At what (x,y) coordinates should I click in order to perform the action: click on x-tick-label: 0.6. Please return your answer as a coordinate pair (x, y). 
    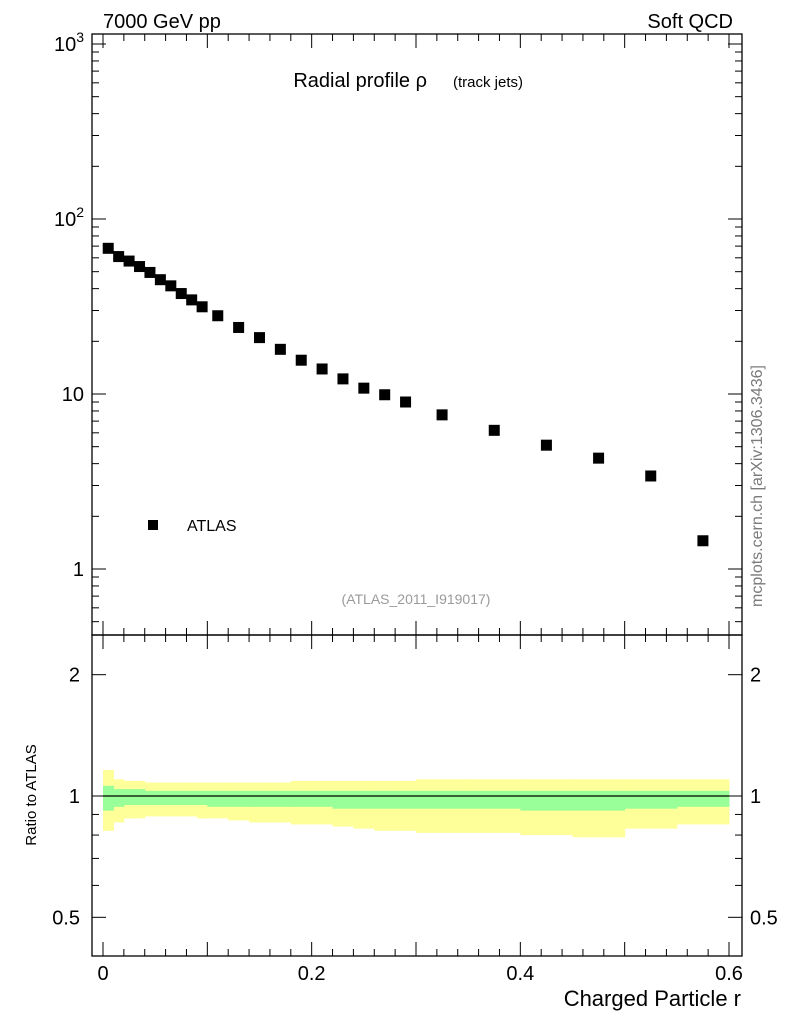
    Looking at the image, I should click on (729, 974).